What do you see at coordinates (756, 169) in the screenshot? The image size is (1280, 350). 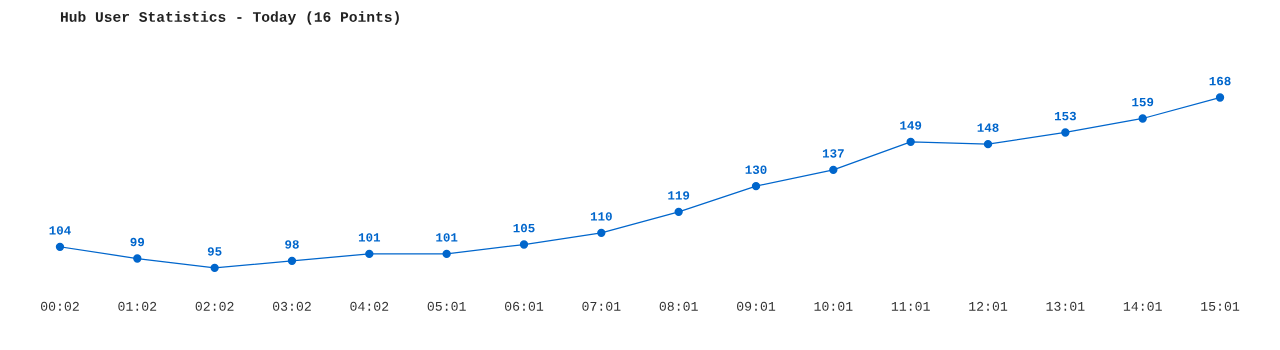 I see `data-label: 130` at bounding box center [756, 169].